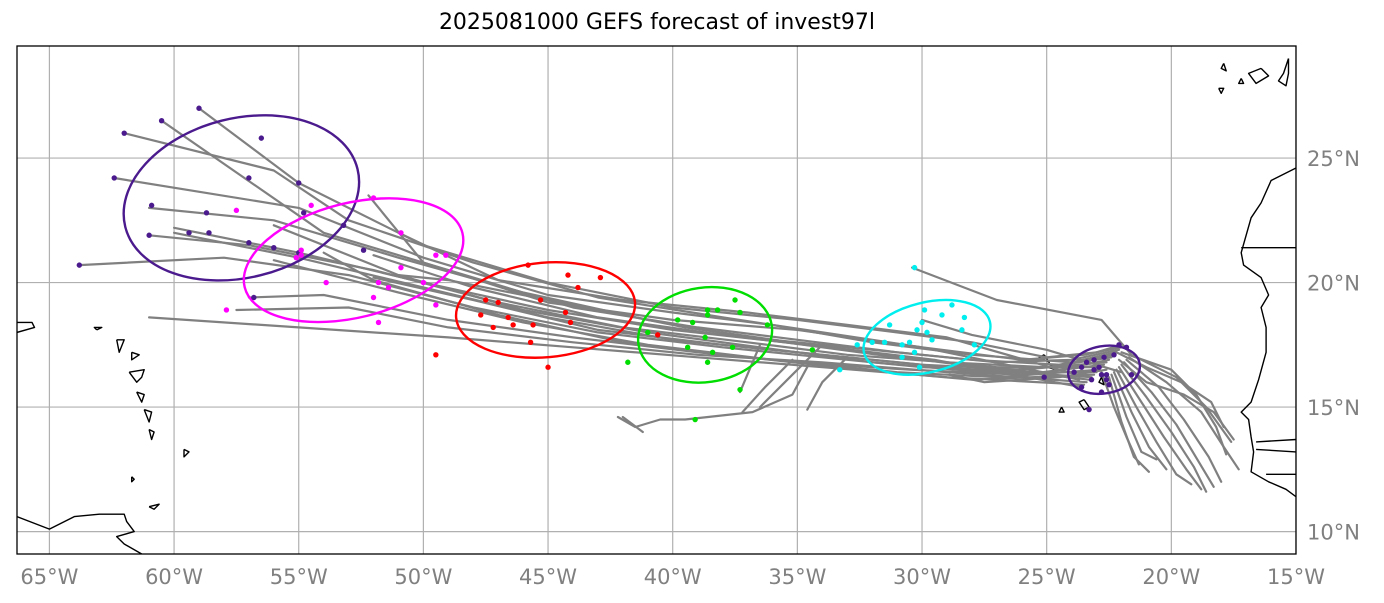 The height and width of the screenshot is (603, 1384). What do you see at coordinates (922, 577) in the screenshot?
I see `lon-tick-label: 30°W` at bounding box center [922, 577].